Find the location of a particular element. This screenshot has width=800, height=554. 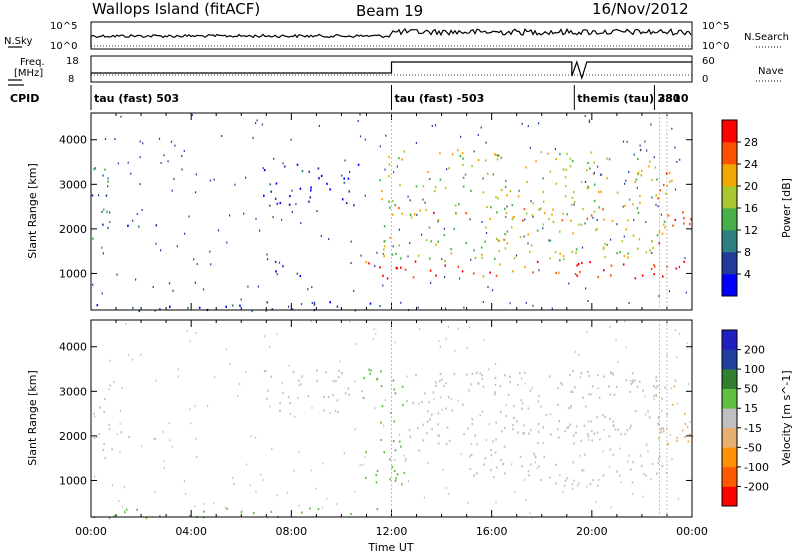

plot-title: Wallops Island (fitACF) is located at coordinates (176, 9).